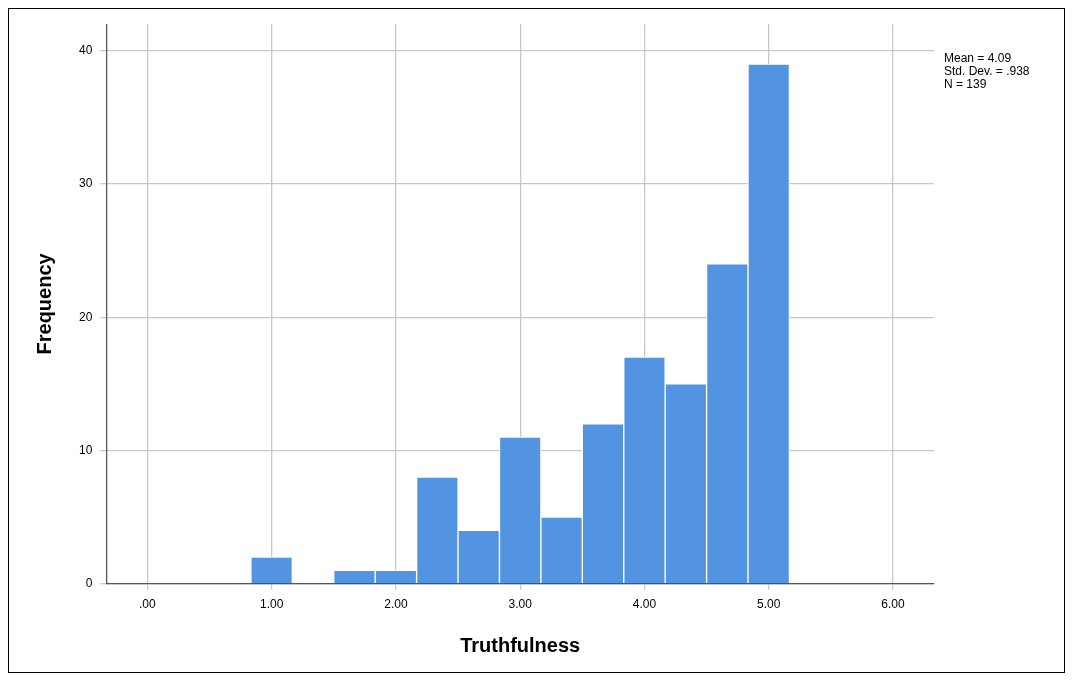 The height and width of the screenshot is (681, 1073). Describe the element at coordinates (85, 50) in the screenshot. I see `y-tick-label: 40` at that location.